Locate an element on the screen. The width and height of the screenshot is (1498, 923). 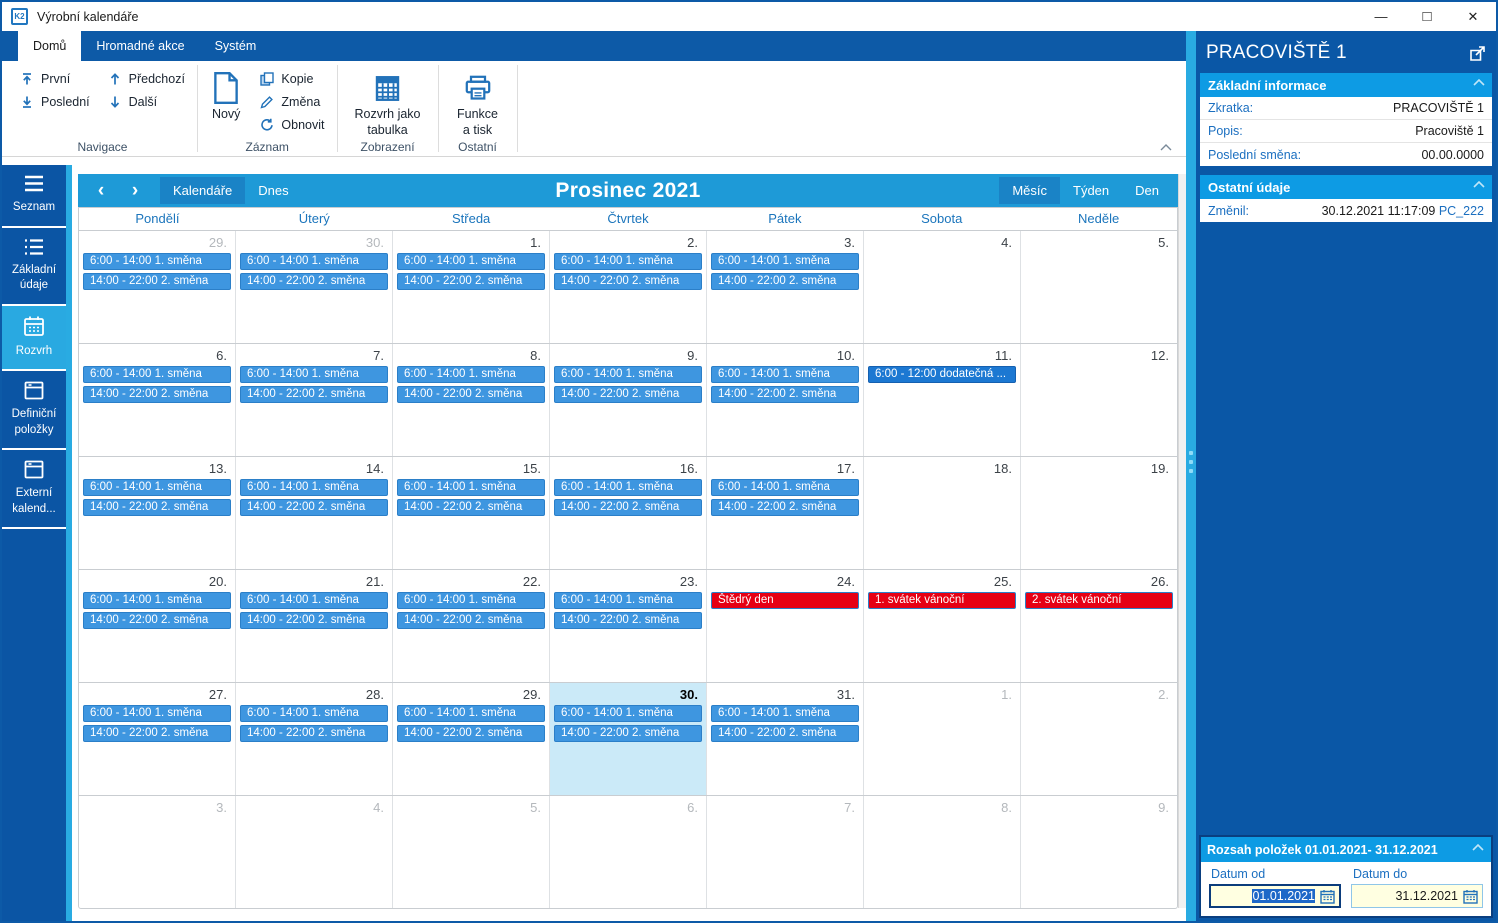
copy-button: Kopie is located at coordinates (292, 78).